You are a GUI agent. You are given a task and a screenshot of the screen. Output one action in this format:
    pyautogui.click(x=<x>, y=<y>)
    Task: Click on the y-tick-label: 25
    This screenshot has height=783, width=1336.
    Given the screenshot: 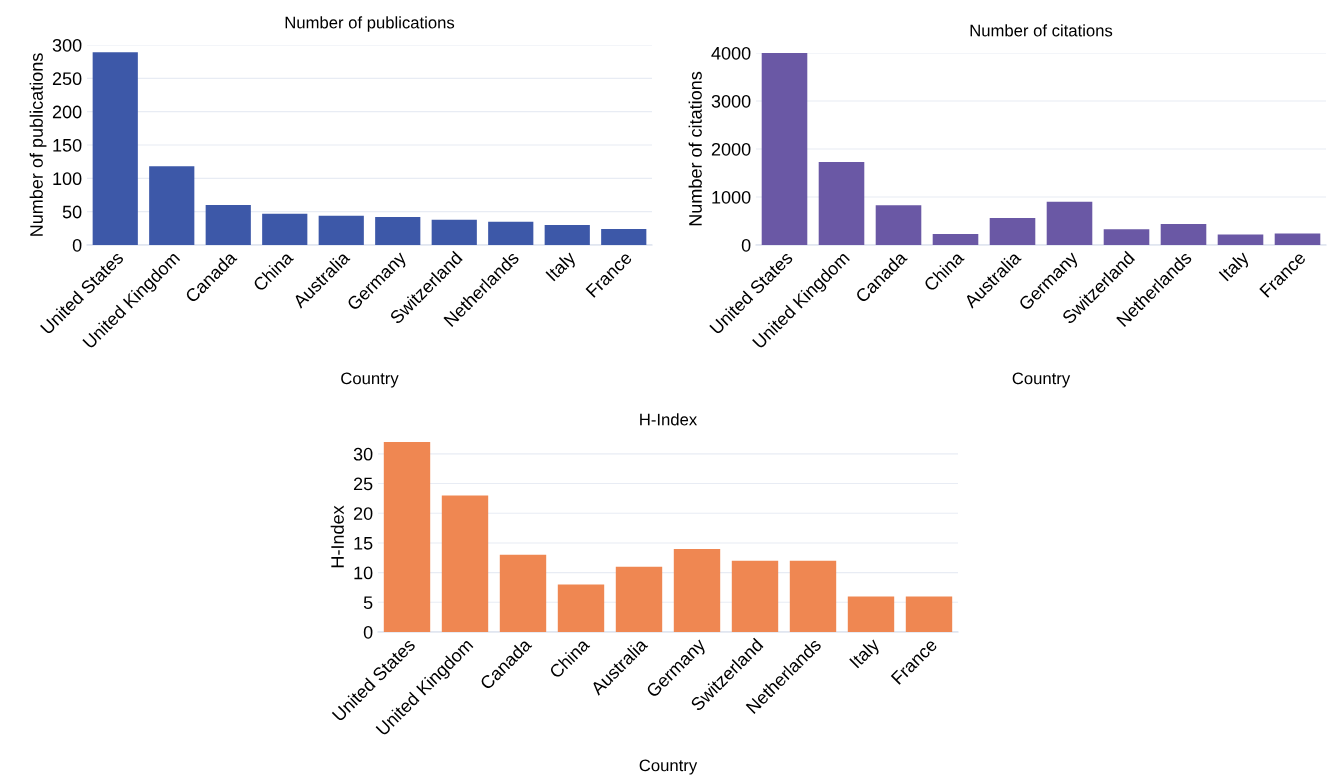 What is the action you would take?
    pyautogui.click(x=363, y=484)
    